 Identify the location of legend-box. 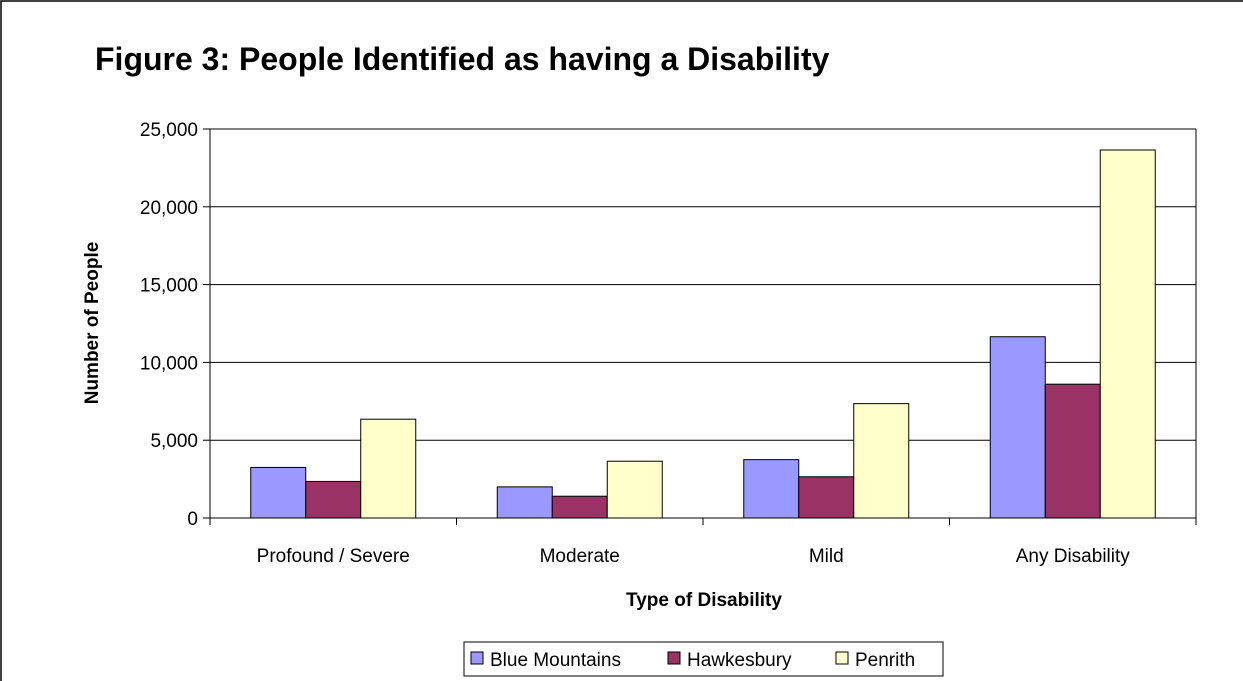
(703, 659).